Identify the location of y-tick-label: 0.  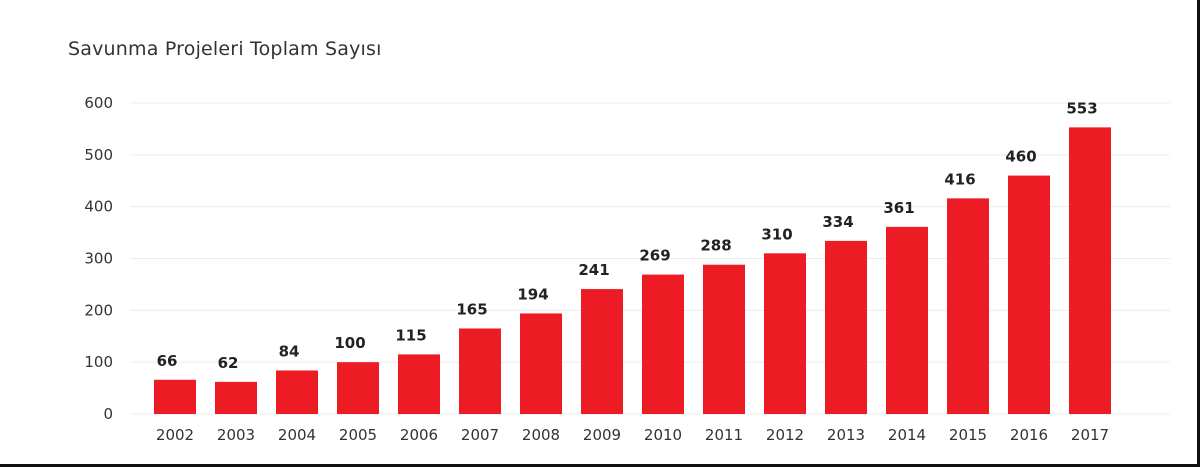
(108, 414).